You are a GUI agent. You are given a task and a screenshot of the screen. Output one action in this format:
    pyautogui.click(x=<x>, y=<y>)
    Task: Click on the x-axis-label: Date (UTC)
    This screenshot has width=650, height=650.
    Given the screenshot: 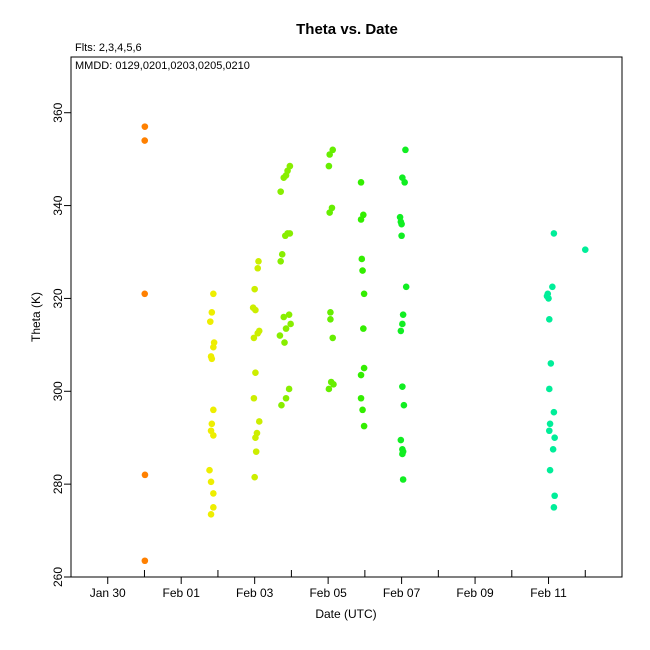 What is the action you would take?
    pyautogui.click(x=345, y=614)
    